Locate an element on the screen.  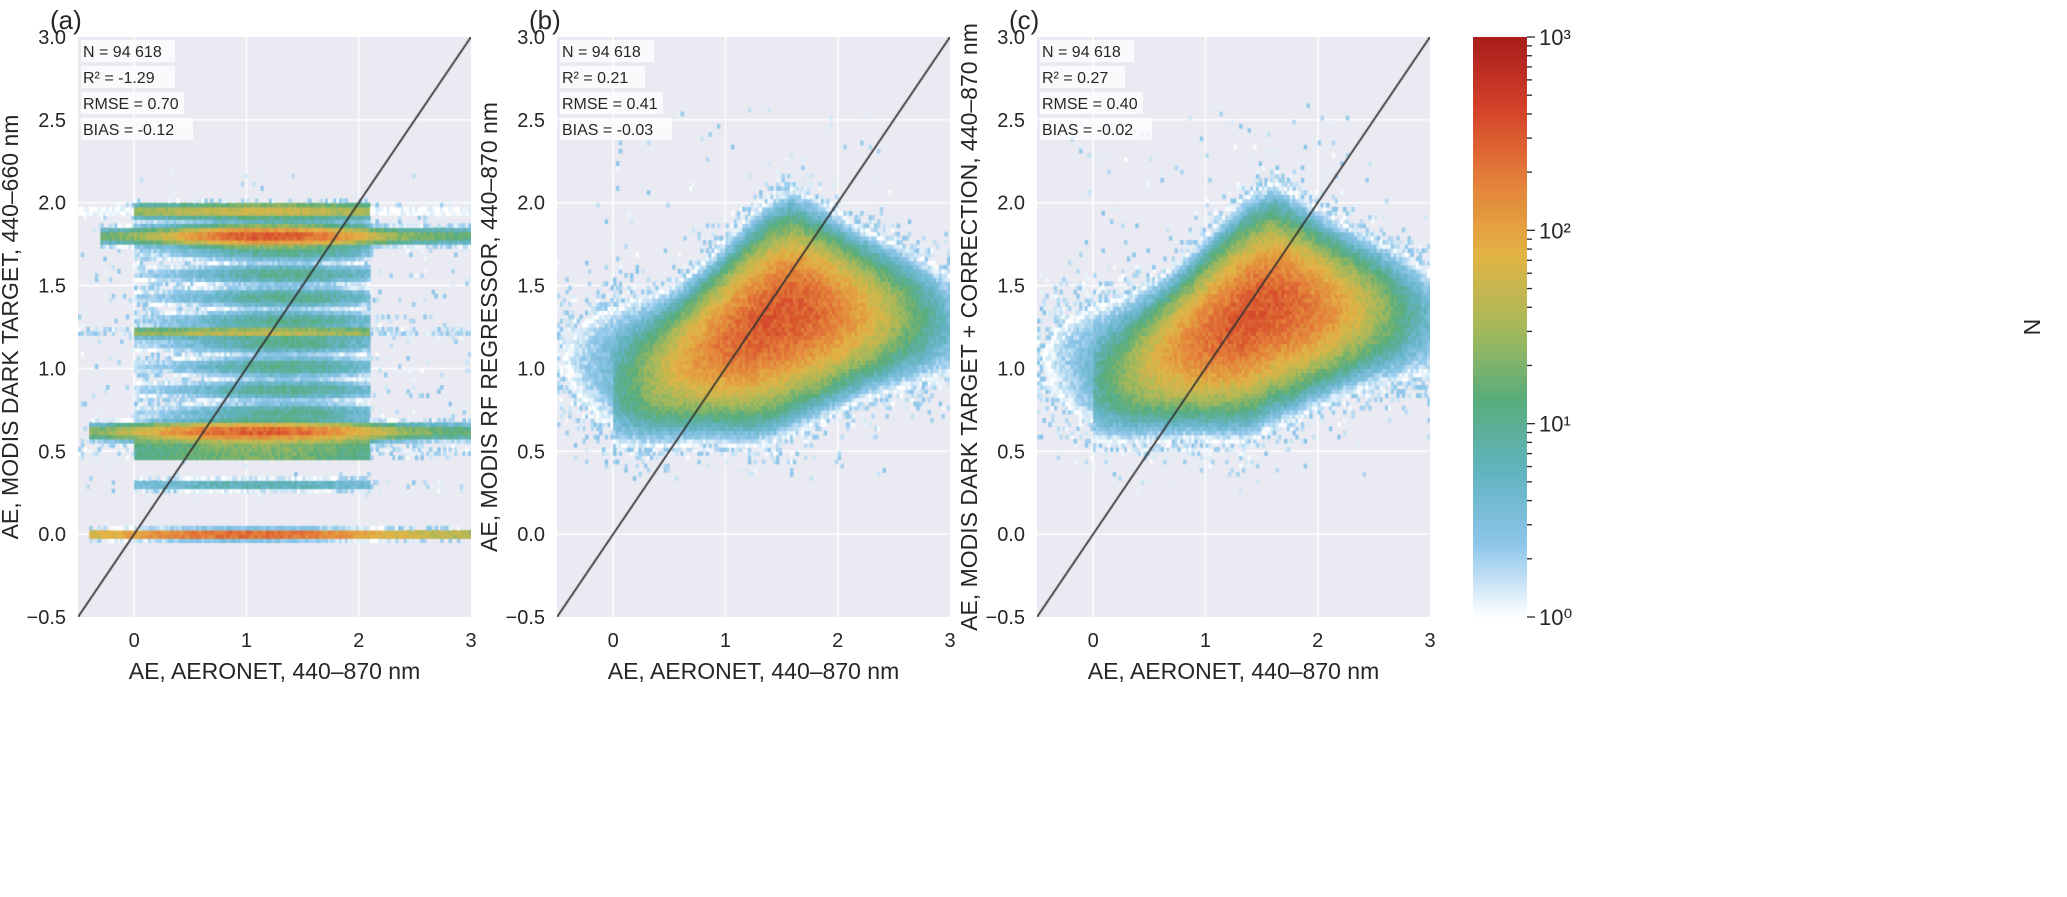
colorbar-tick-label: 10¹ is located at coordinates (1555, 424).